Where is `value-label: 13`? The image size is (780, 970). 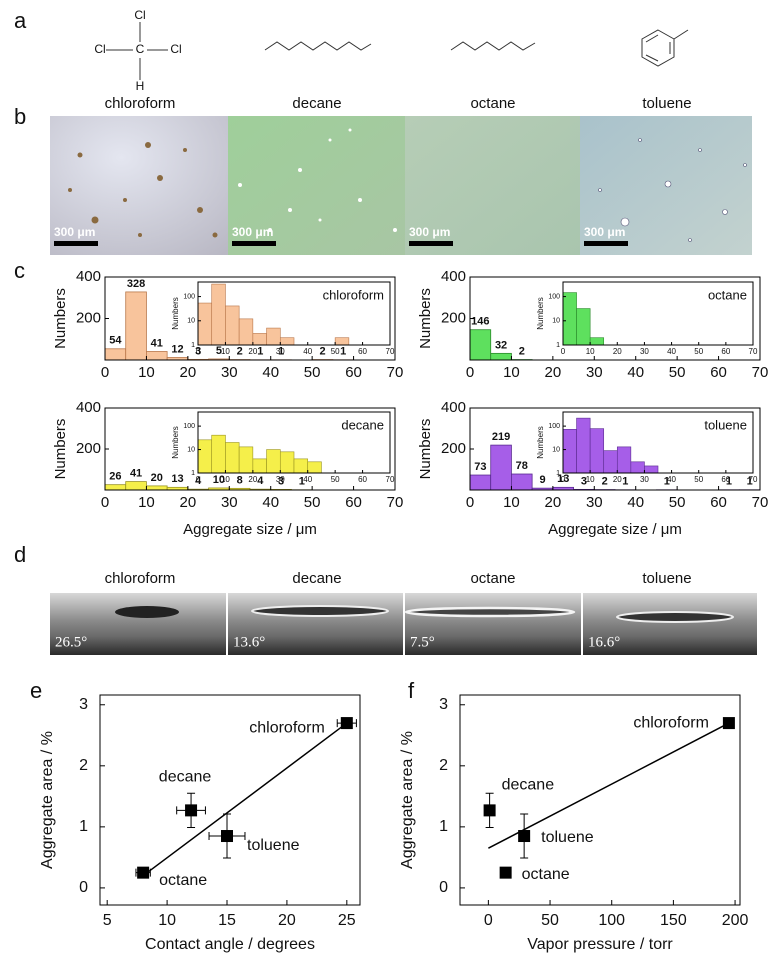 value-label: 13 is located at coordinates (177, 479).